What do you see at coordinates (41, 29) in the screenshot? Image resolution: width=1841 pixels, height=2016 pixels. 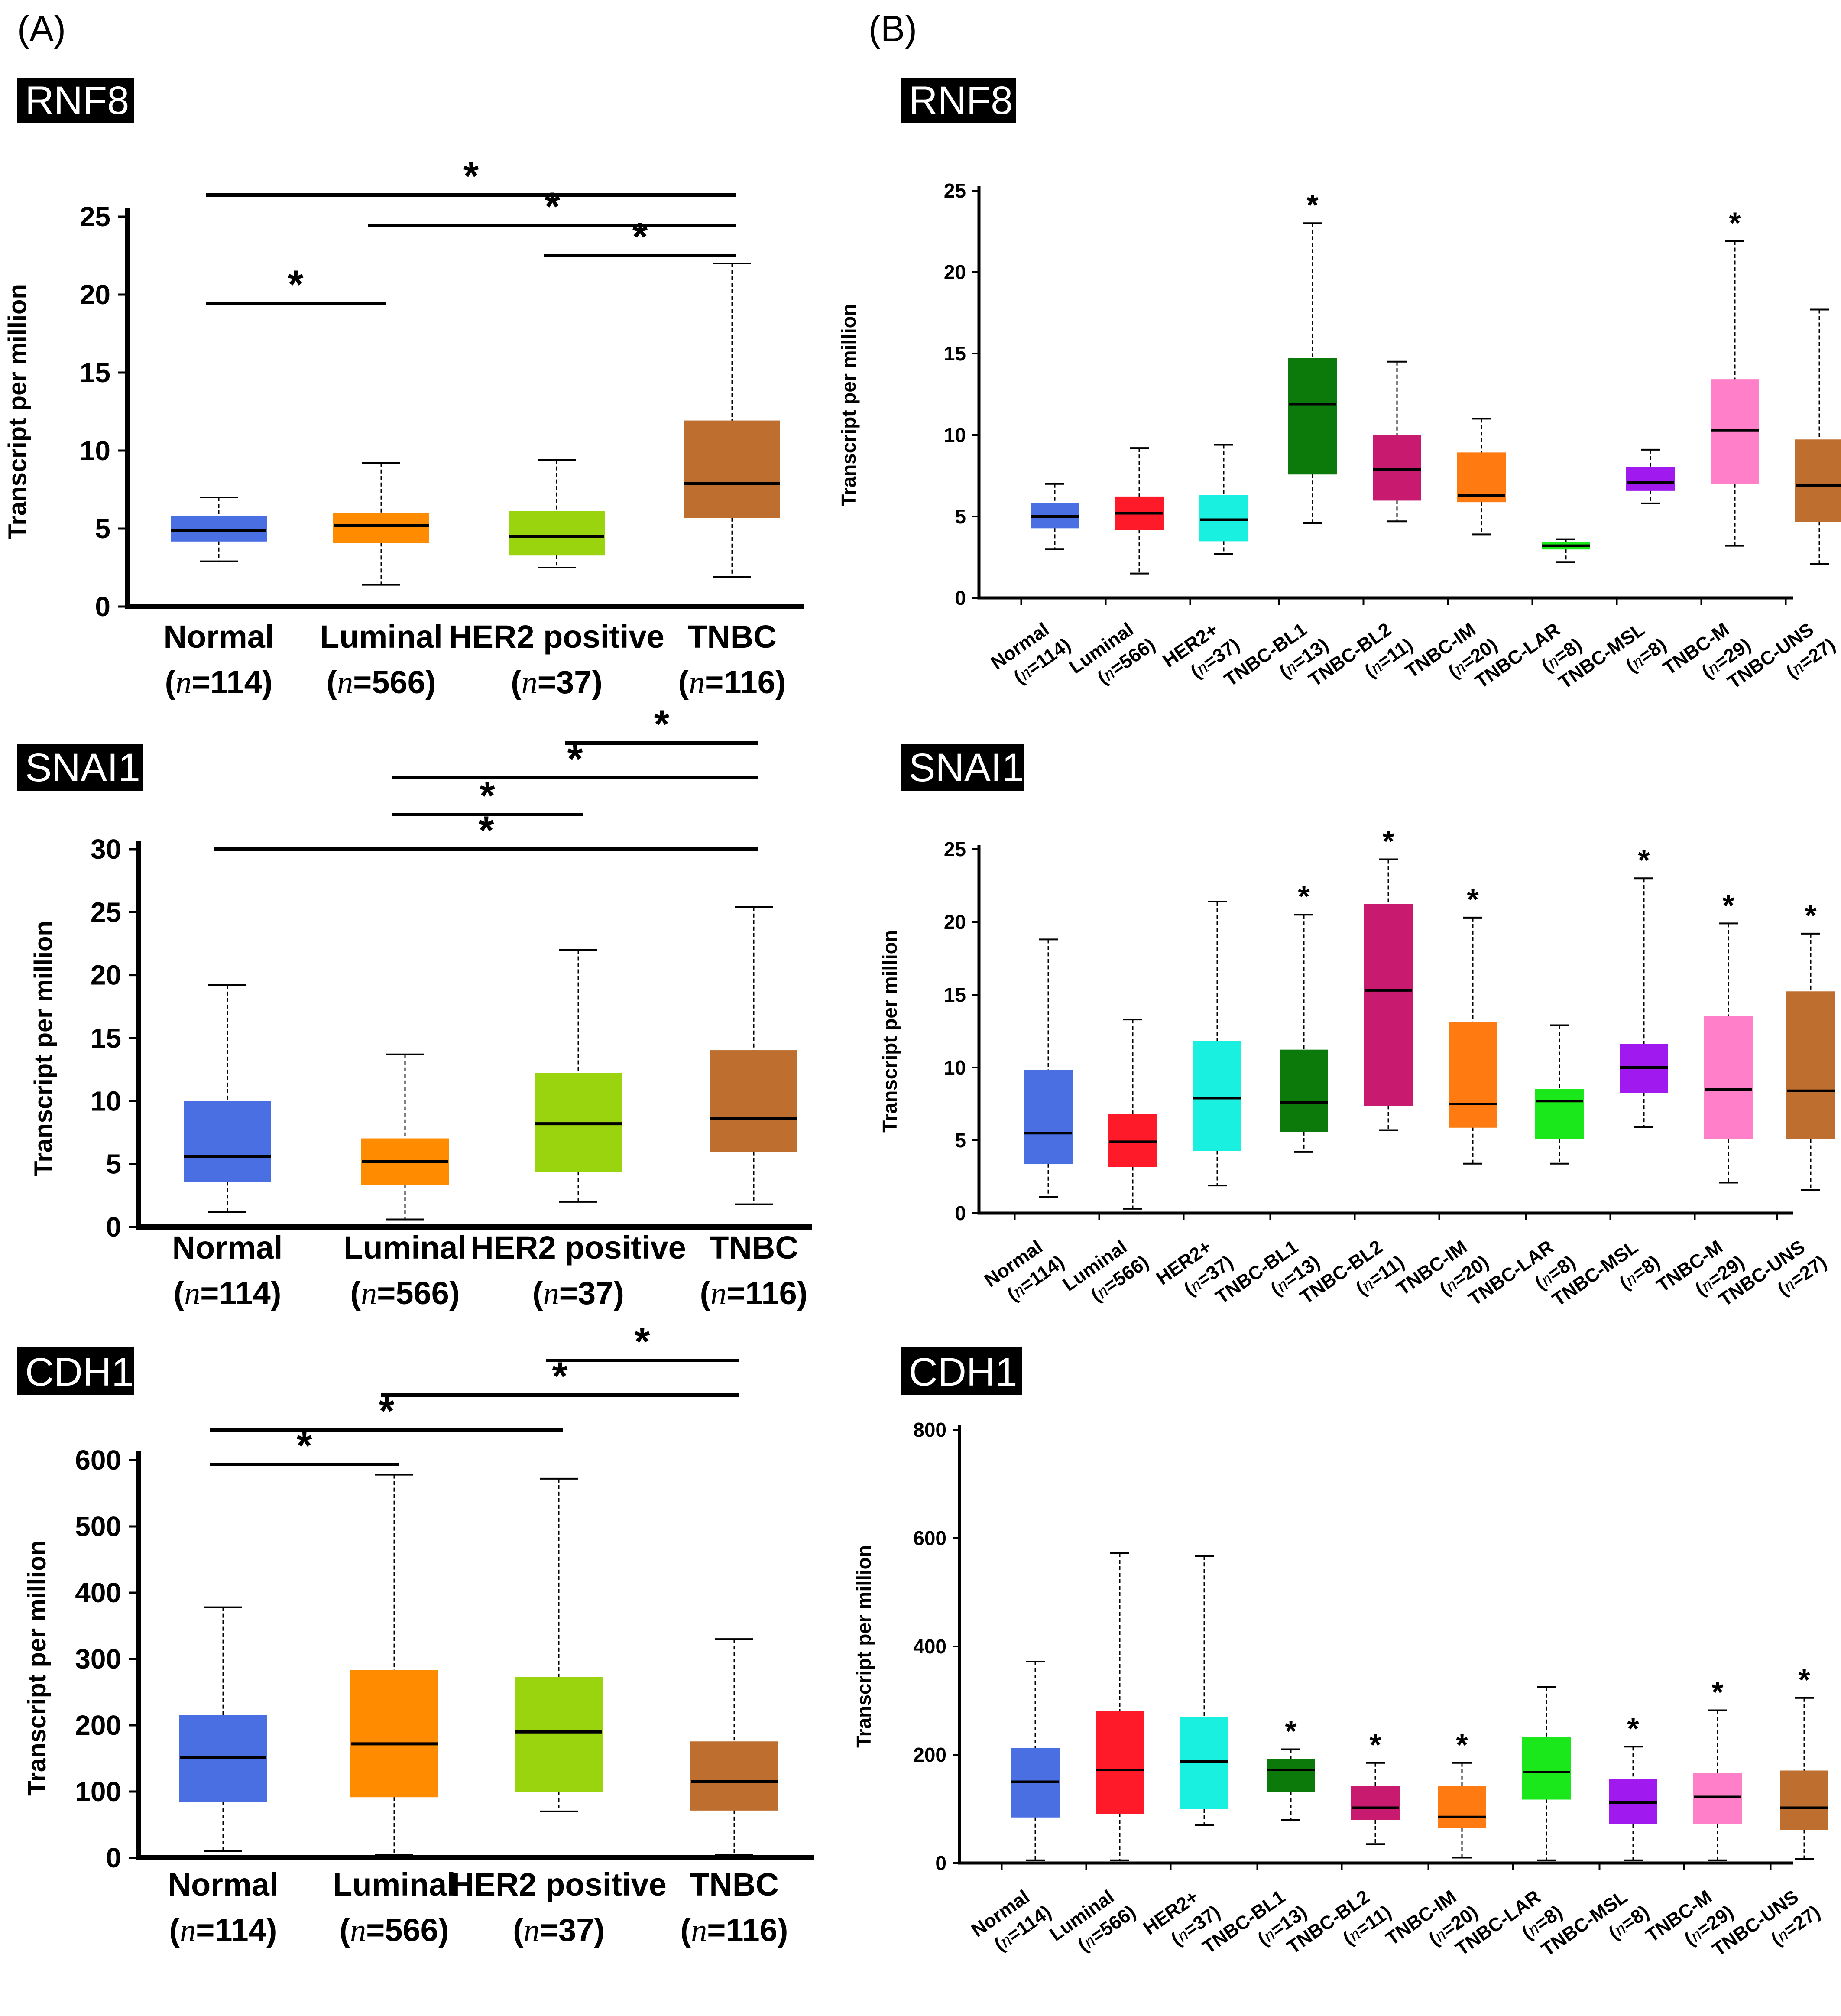 I see `panel-label-a: (A)` at bounding box center [41, 29].